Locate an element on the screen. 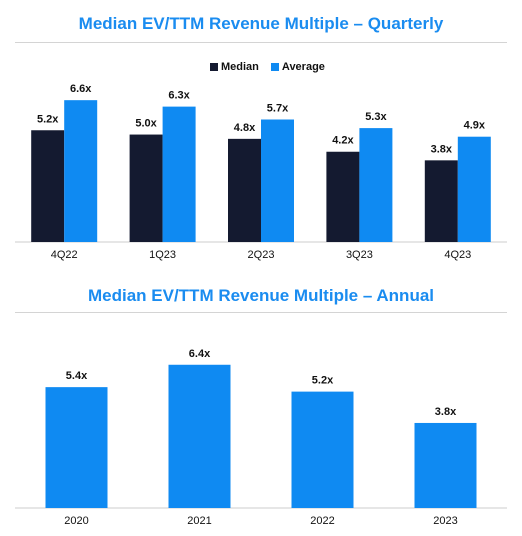  x-tick-label-2023: 2023 is located at coordinates (445, 521).